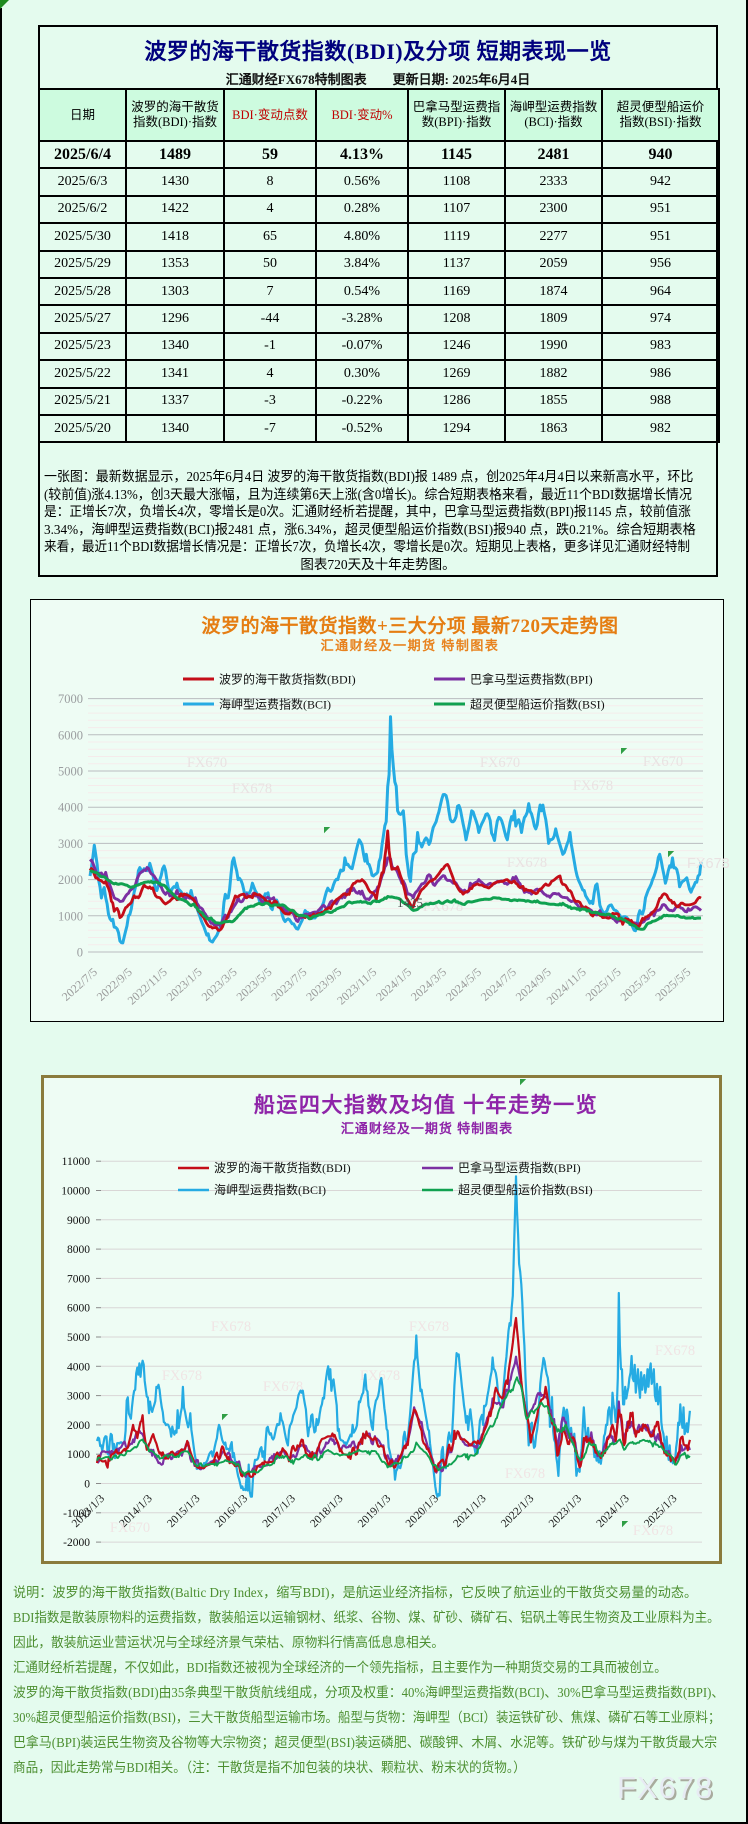 This screenshot has width=748, height=1824. I want to click on svg-text: 2024/1/5, so click(393, 984).